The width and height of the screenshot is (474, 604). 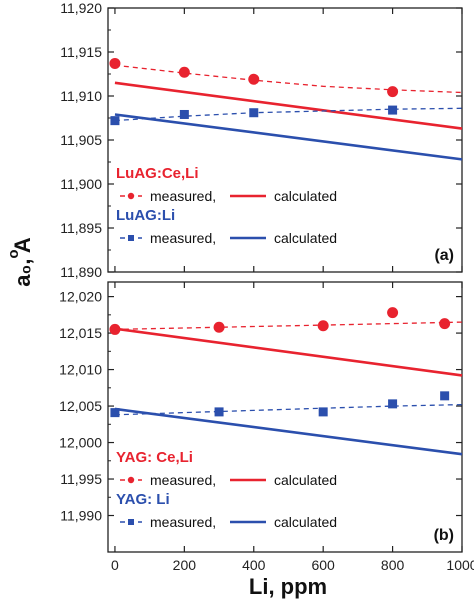 What do you see at coordinates (81, 228) in the screenshot?
I see `y-tick-label: 11,895` at bounding box center [81, 228].